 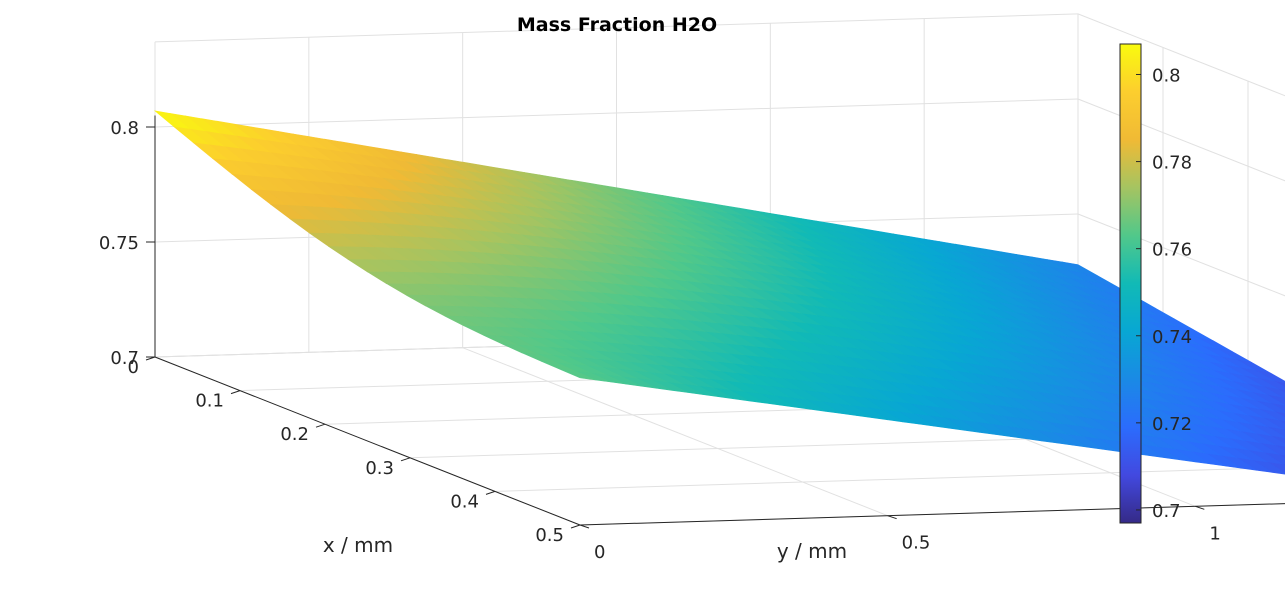 What do you see at coordinates (1130, 283) in the screenshot?
I see `colorbar-bar` at bounding box center [1130, 283].